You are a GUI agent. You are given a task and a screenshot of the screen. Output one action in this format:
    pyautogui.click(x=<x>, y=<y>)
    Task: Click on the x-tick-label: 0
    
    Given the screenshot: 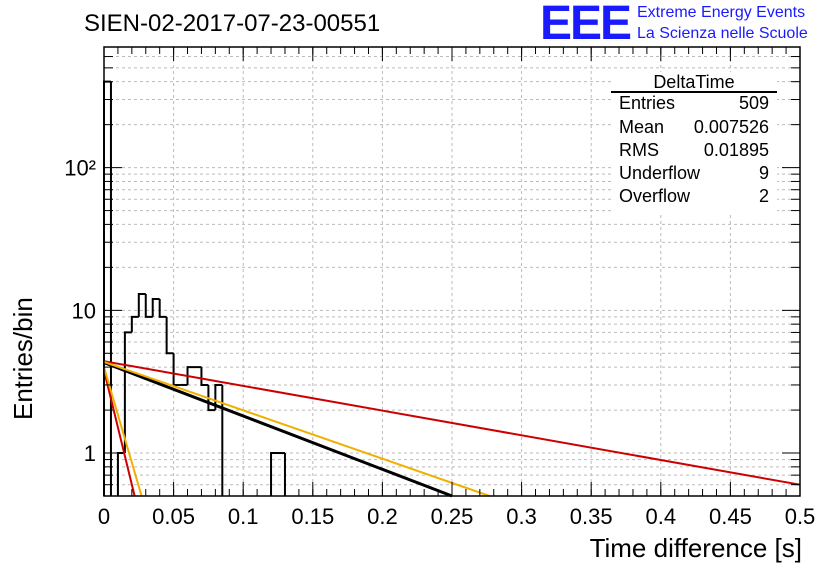 What is the action you would take?
    pyautogui.click(x=104, y=516)
    